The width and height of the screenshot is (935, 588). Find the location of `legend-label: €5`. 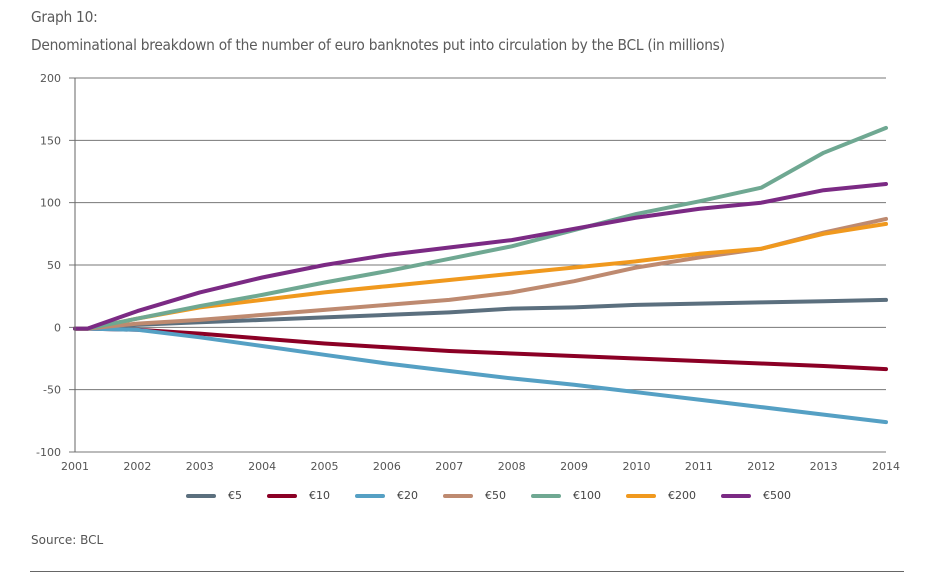

legend-label: €5 is located at coordinates (235, 495).